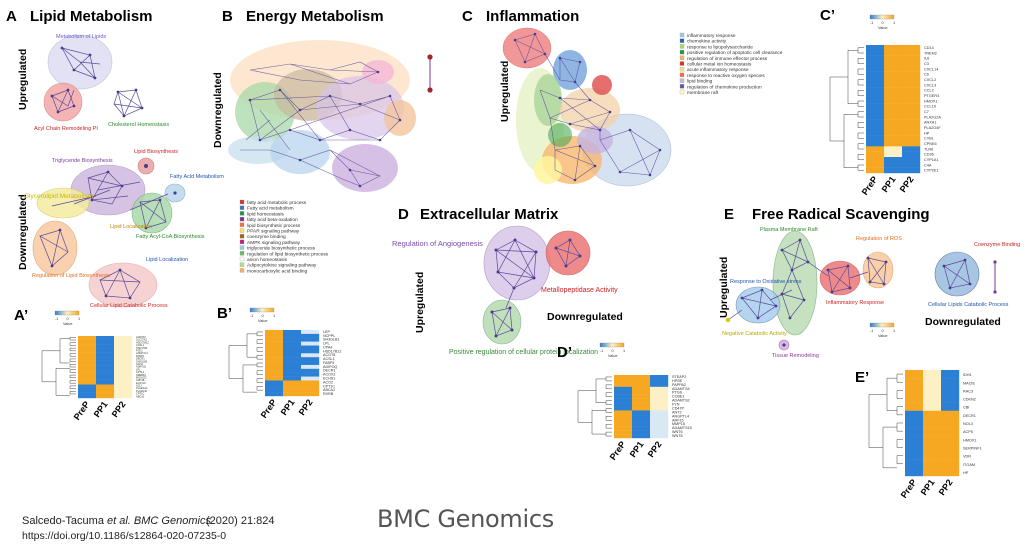 The image size is (1031, 549). Describe the element at coordinates (71, 276) in the screenshot. I see `cluster-label: Regulation of Lipid Biosynthesis` at that location.